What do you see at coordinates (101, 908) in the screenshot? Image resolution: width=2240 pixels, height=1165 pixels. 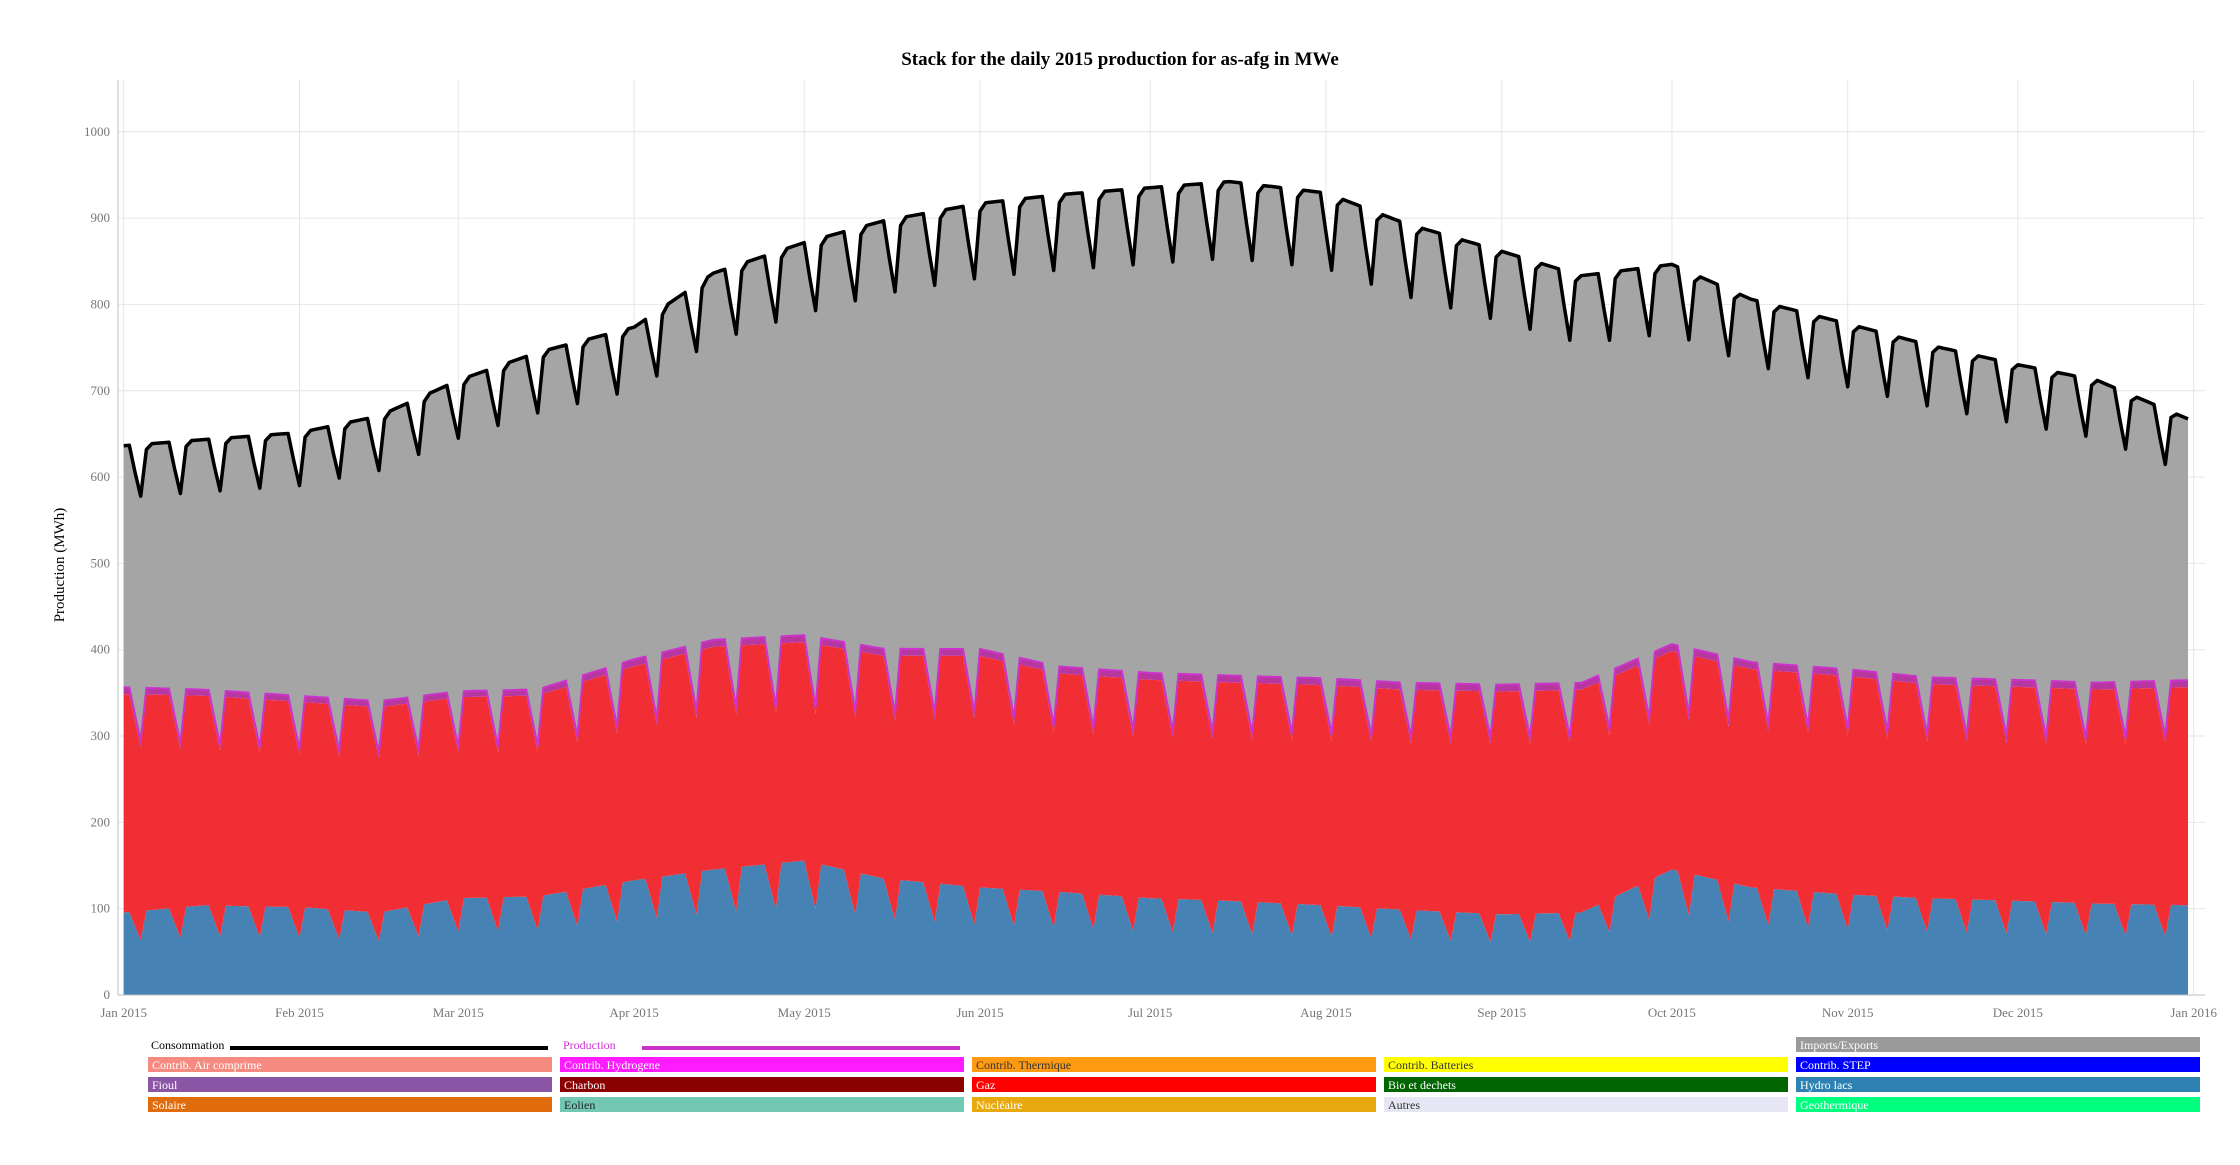 I see `y-tick-label: 100` at bounding box center [101, 908].